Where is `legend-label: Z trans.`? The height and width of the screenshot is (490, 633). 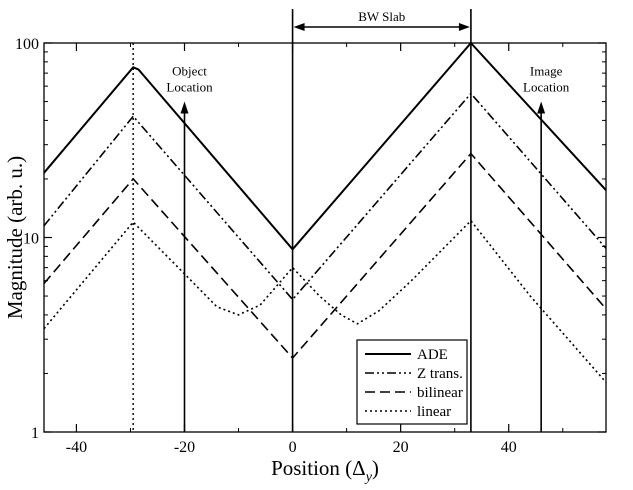 legend-label: Z trans. is located at coordinates (440, 374).